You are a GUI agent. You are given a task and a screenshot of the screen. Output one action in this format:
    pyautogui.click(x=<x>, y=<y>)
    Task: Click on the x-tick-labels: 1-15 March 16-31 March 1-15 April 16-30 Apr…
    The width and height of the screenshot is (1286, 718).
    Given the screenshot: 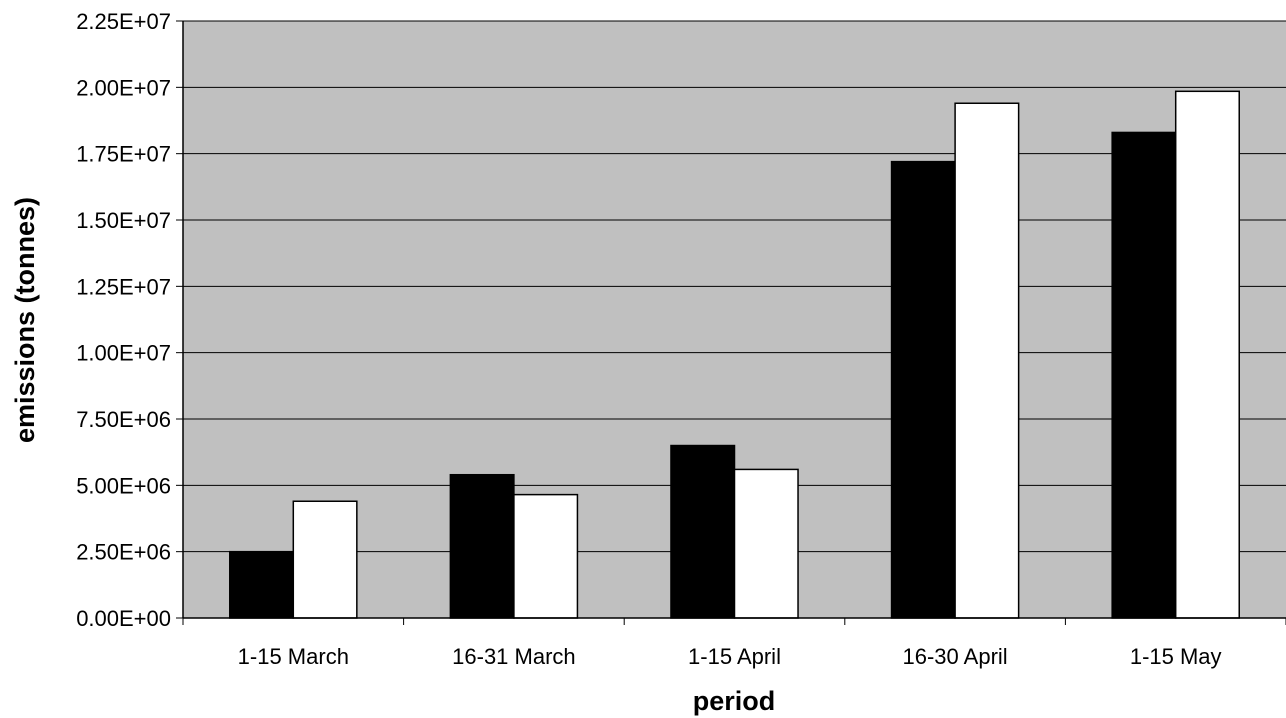 What is the action you would take?
    pyautogui.click(x=730, y=656)
    